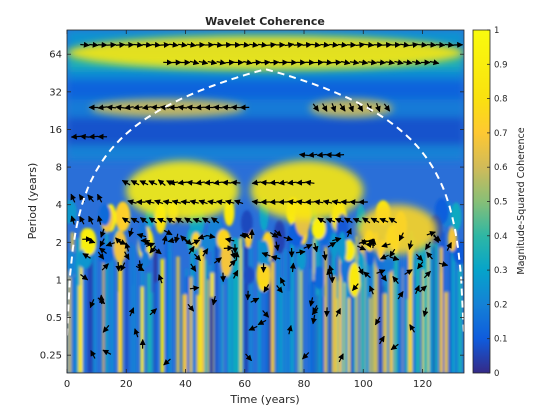  I want to click on x-tick-label: 100, so click(363, 384).